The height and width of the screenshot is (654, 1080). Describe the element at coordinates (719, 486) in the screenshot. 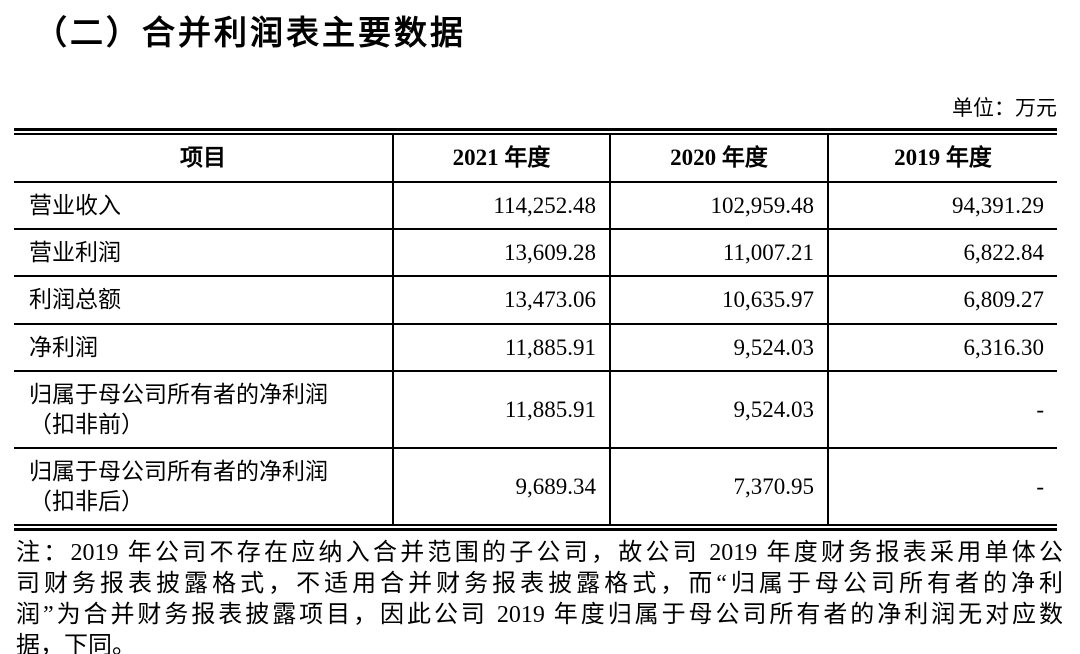

I see `cell-2020: 7,370.95` at that location.